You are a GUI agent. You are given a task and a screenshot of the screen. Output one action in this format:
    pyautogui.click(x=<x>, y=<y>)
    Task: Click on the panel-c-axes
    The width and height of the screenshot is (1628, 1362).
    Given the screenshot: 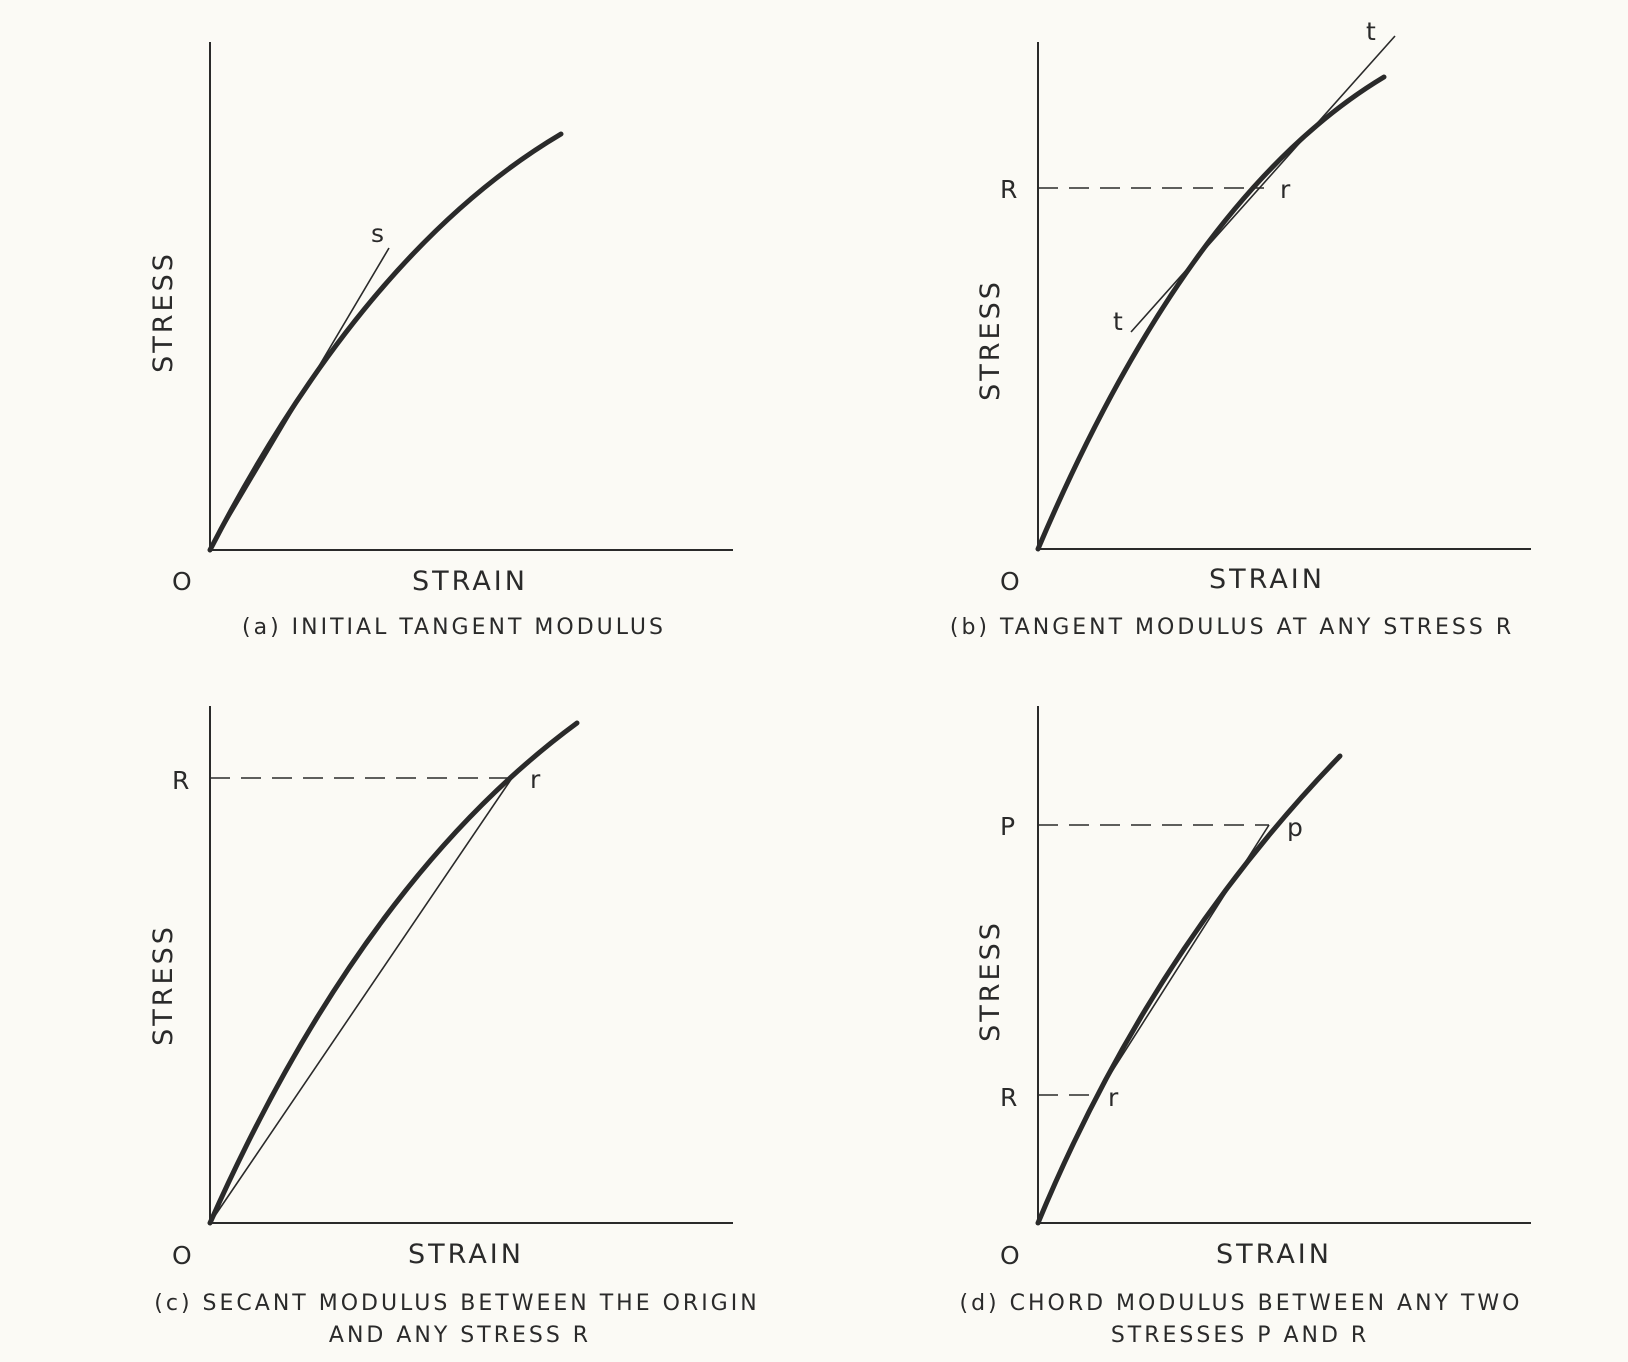 What is the action you would take?
    pyautogui.click(x=471, y=965)
    